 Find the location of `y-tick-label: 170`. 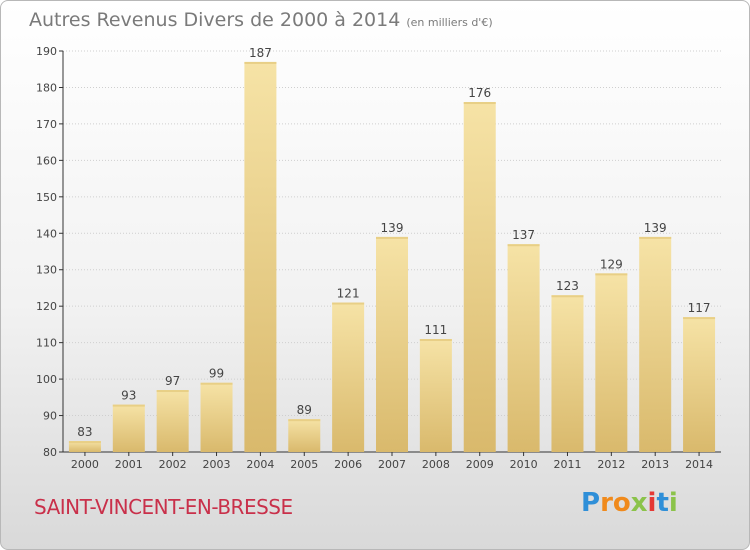

y-tick-label: 170 is located at coordinates (46, 124).